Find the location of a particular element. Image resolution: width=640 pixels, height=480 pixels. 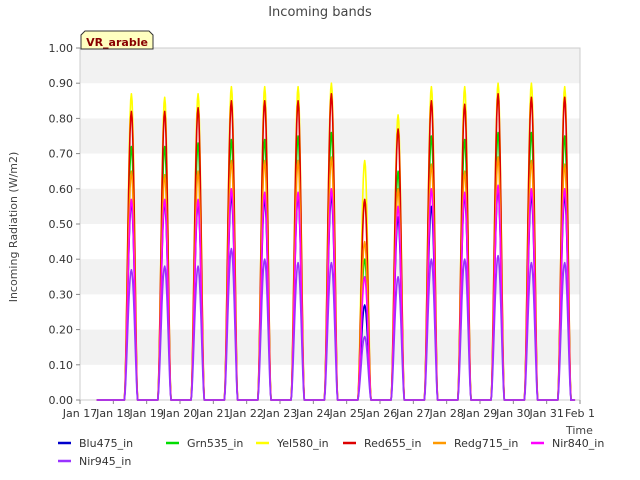

y-tick-label: 0.00 is located at coordinates (61, 400).